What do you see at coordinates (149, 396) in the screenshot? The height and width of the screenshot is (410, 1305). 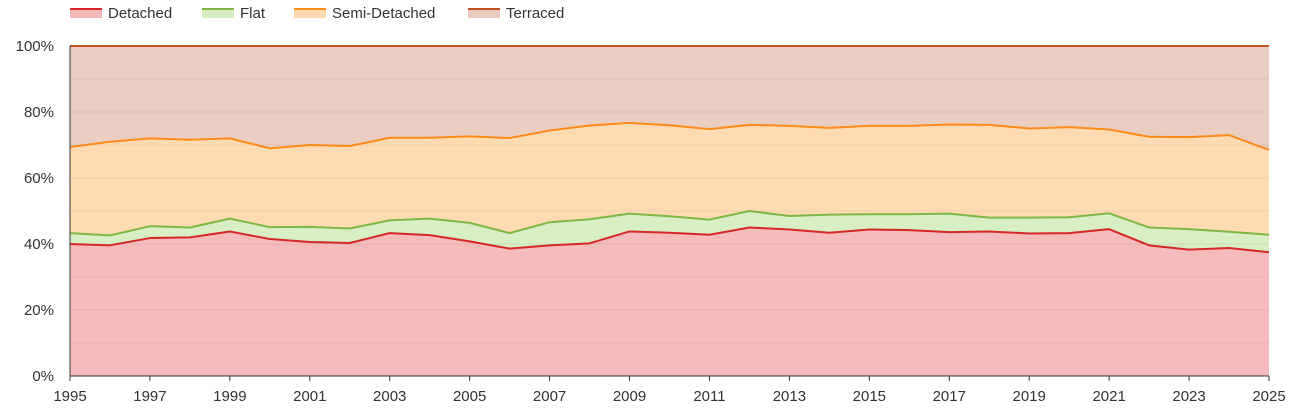 I see `x-tick-label: 1997` at bounding box center [149, 396].